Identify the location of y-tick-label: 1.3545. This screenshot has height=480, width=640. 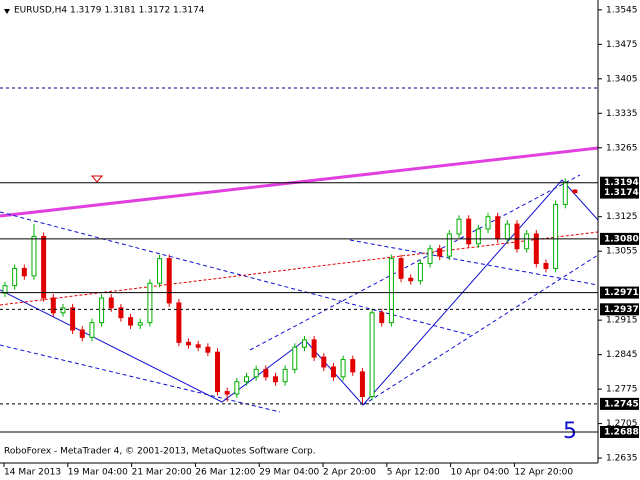
(622, 10).